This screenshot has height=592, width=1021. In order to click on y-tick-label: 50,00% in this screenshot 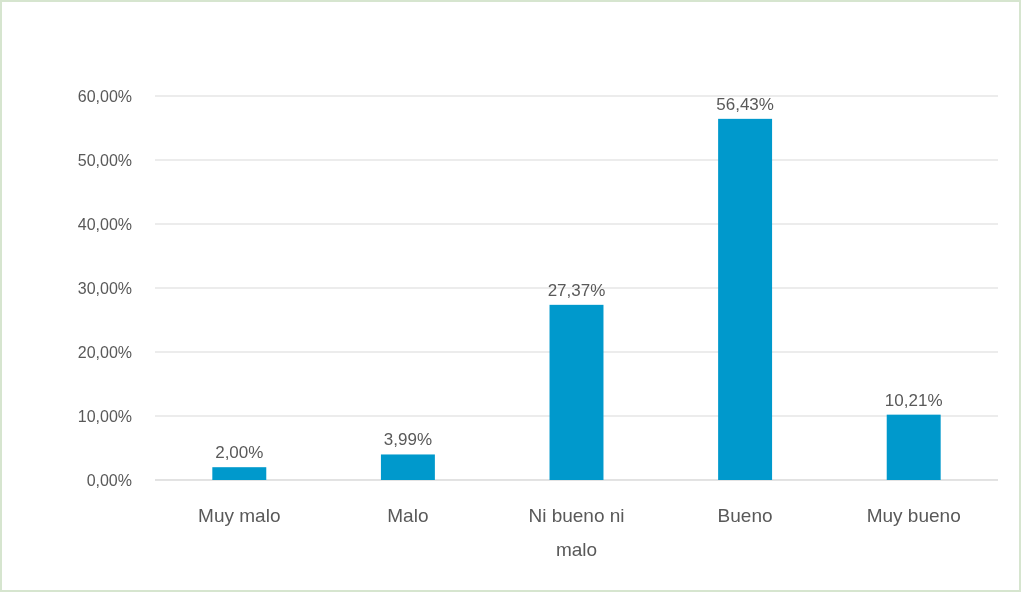, I will do `click(104, 160)`.